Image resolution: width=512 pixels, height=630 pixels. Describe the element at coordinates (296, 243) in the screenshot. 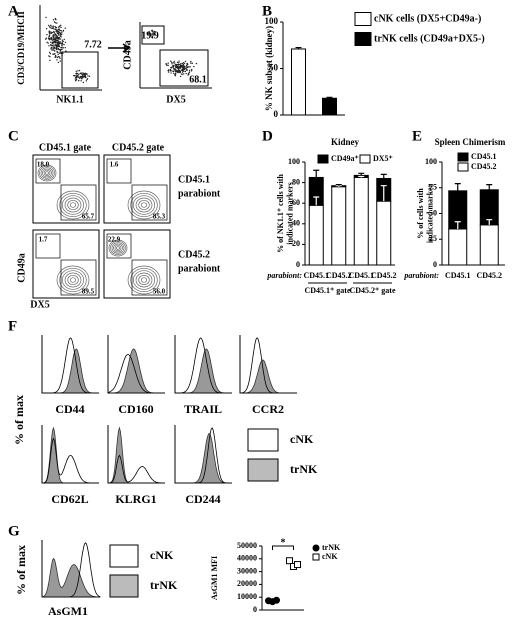

I see `y-tick-label: 20` at that location.